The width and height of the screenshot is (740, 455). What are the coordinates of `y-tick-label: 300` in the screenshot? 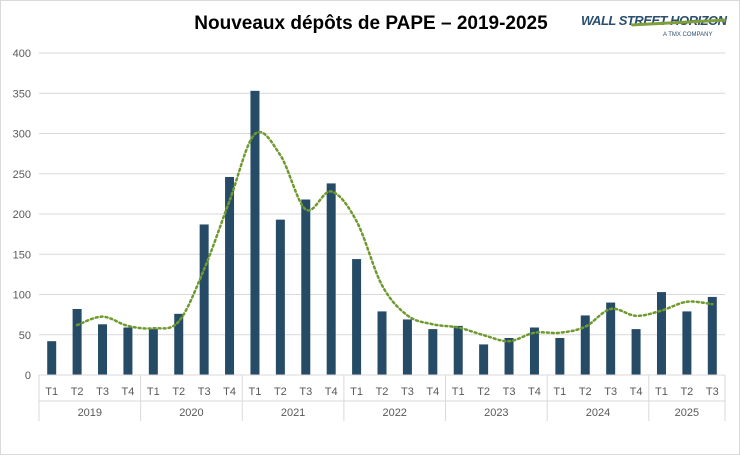 It's located at (22, 135).